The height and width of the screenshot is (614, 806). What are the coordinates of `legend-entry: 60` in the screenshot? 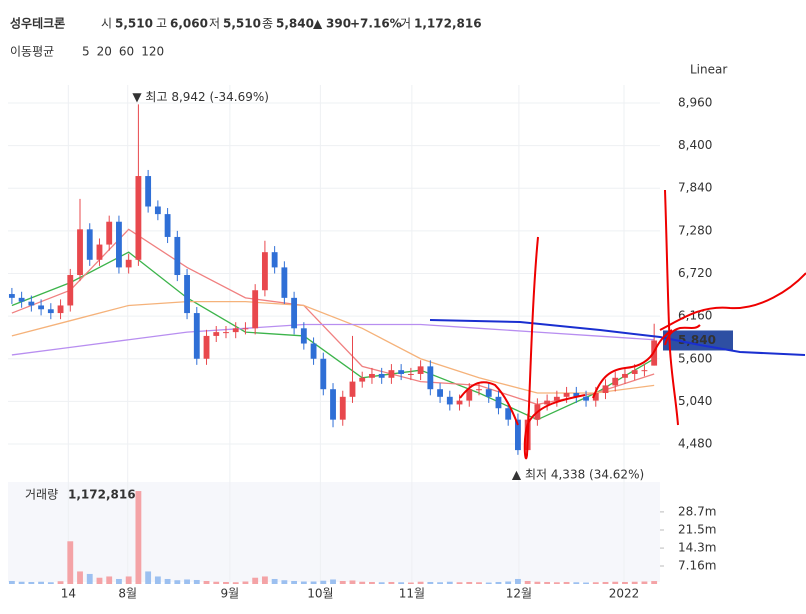 It's located at (126, 52).